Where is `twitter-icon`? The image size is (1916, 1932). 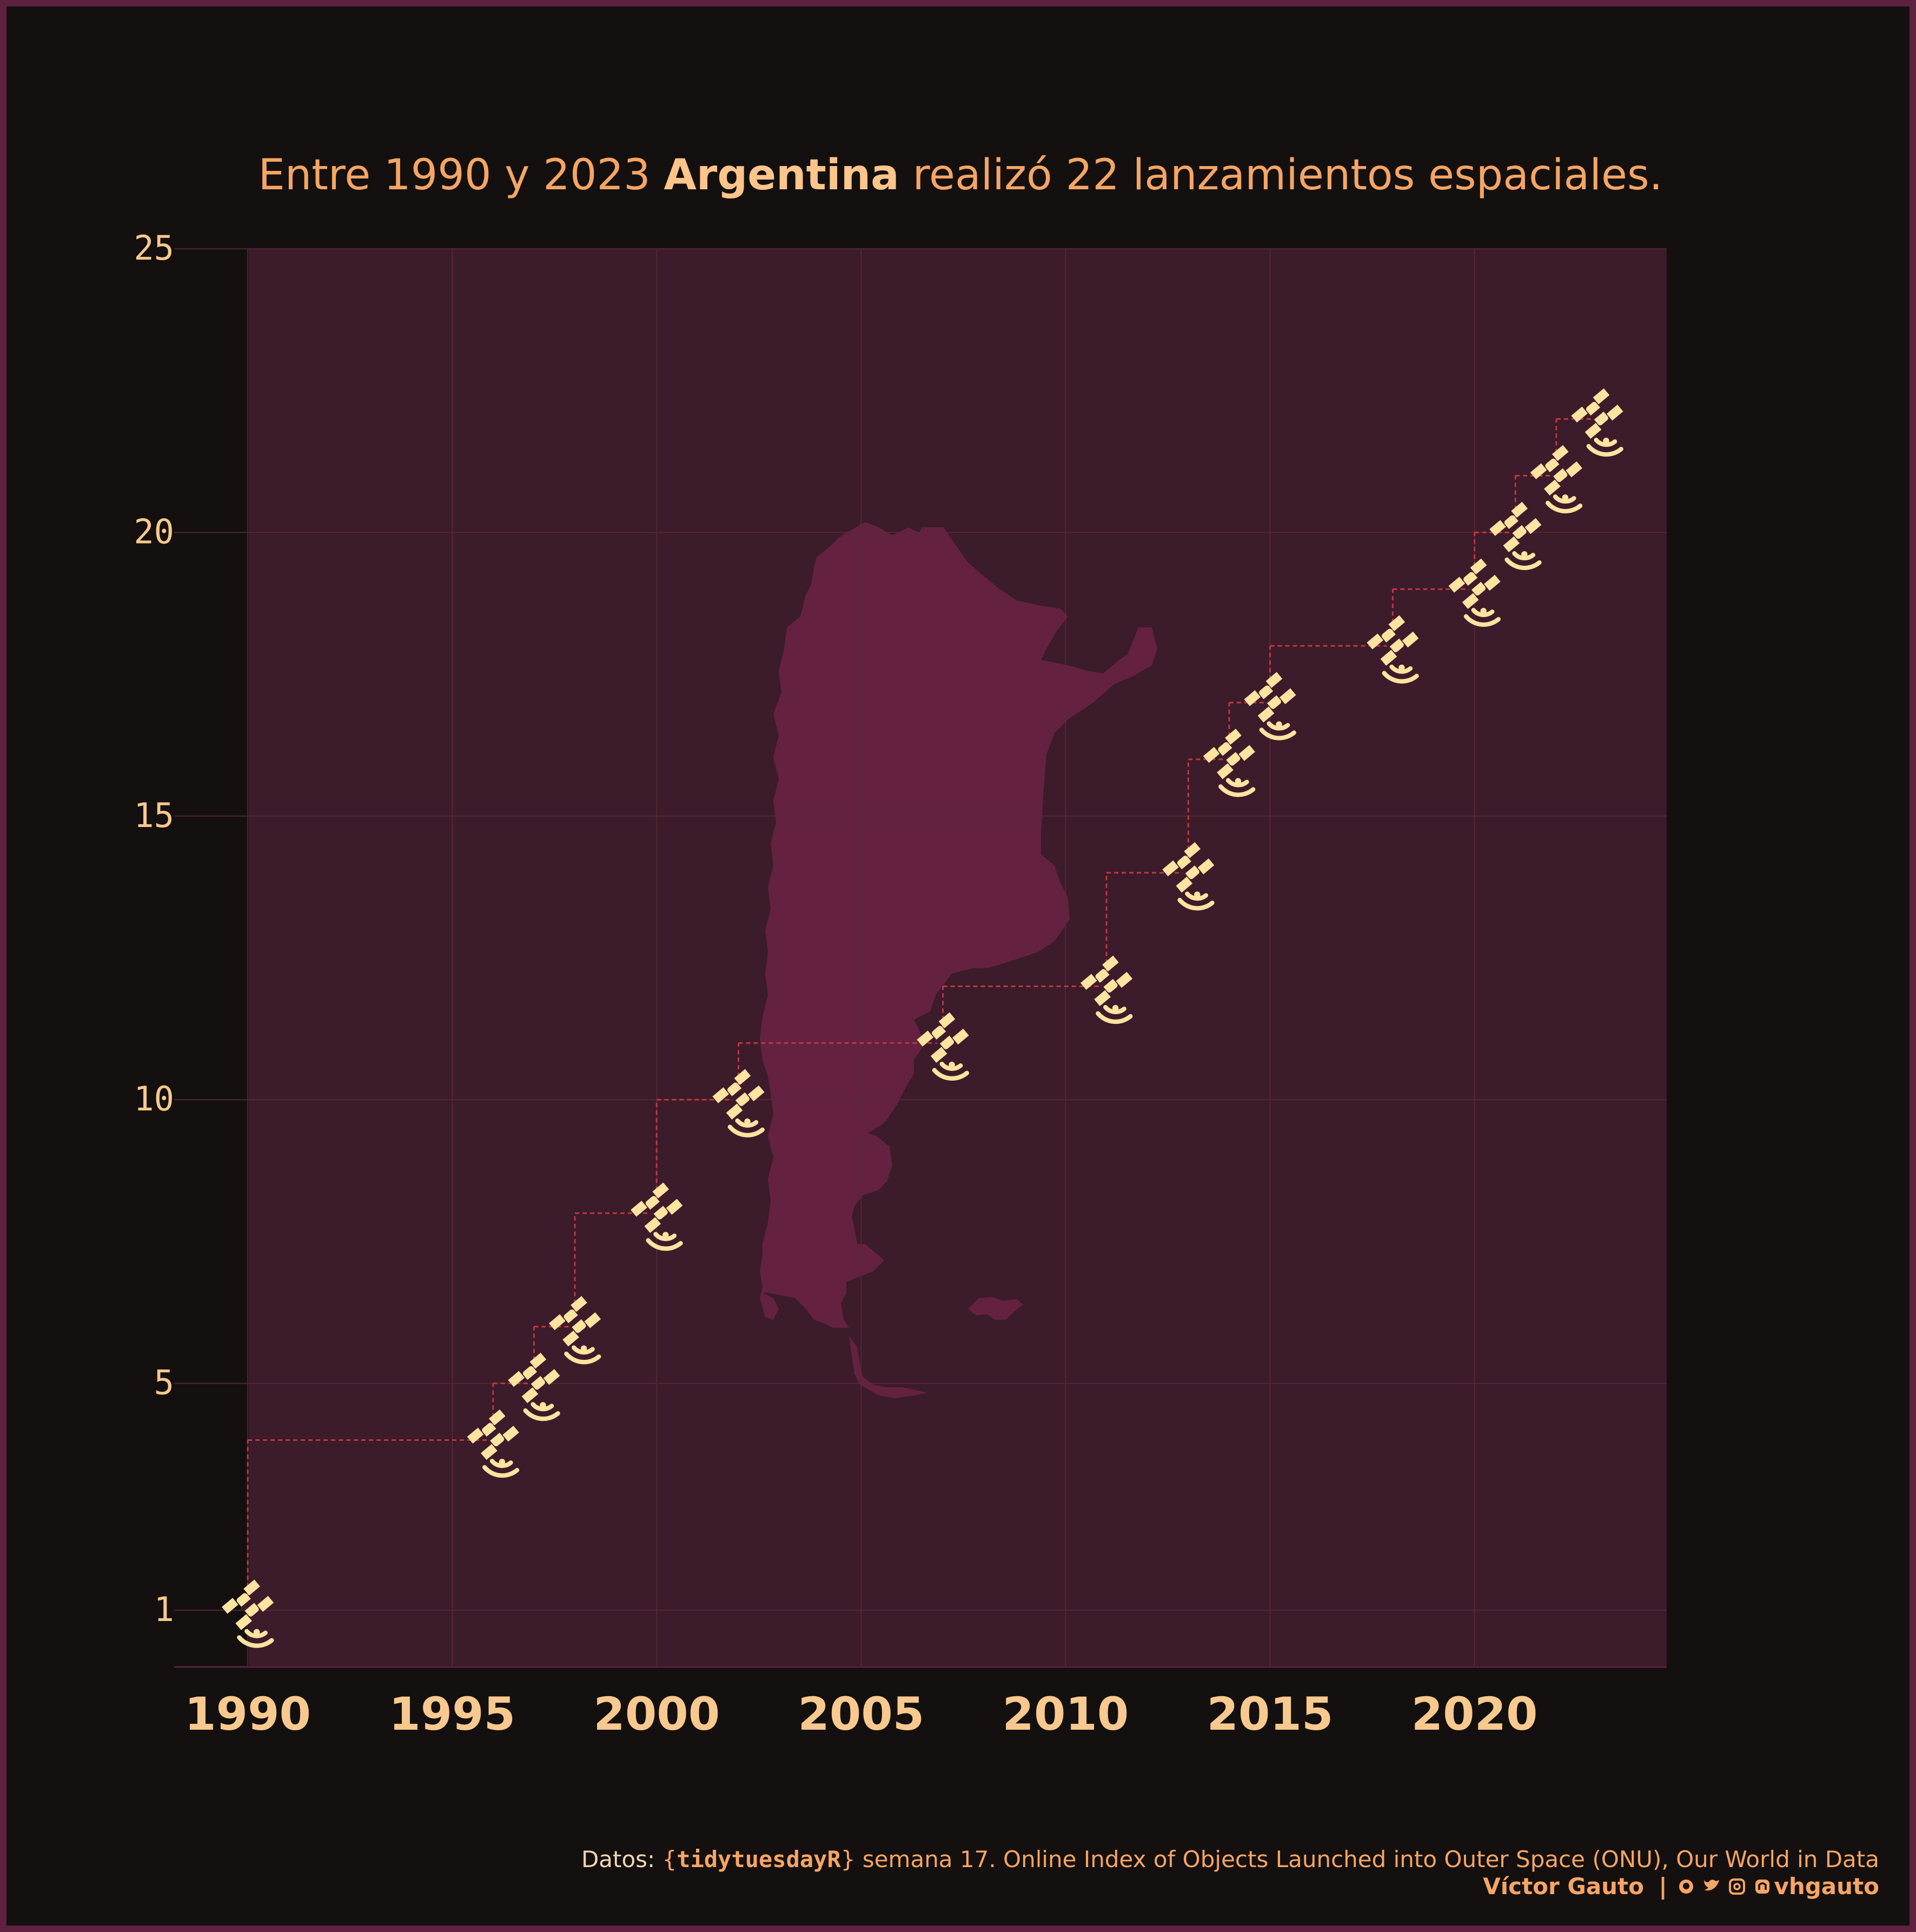
twitter-icon is located at coordinates (1711, 1886).